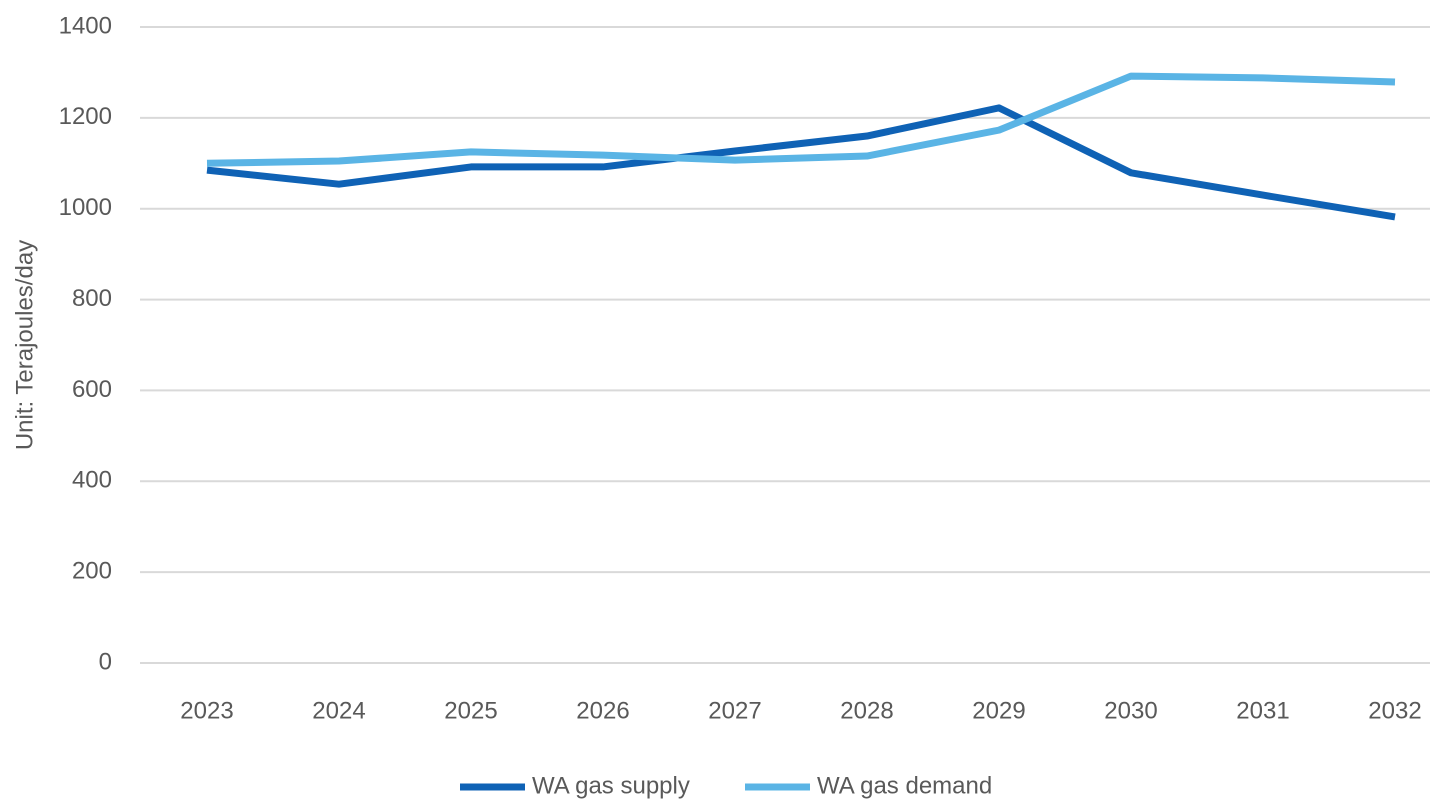  I want to click on y-tick-label: 800, so click(92, 298).